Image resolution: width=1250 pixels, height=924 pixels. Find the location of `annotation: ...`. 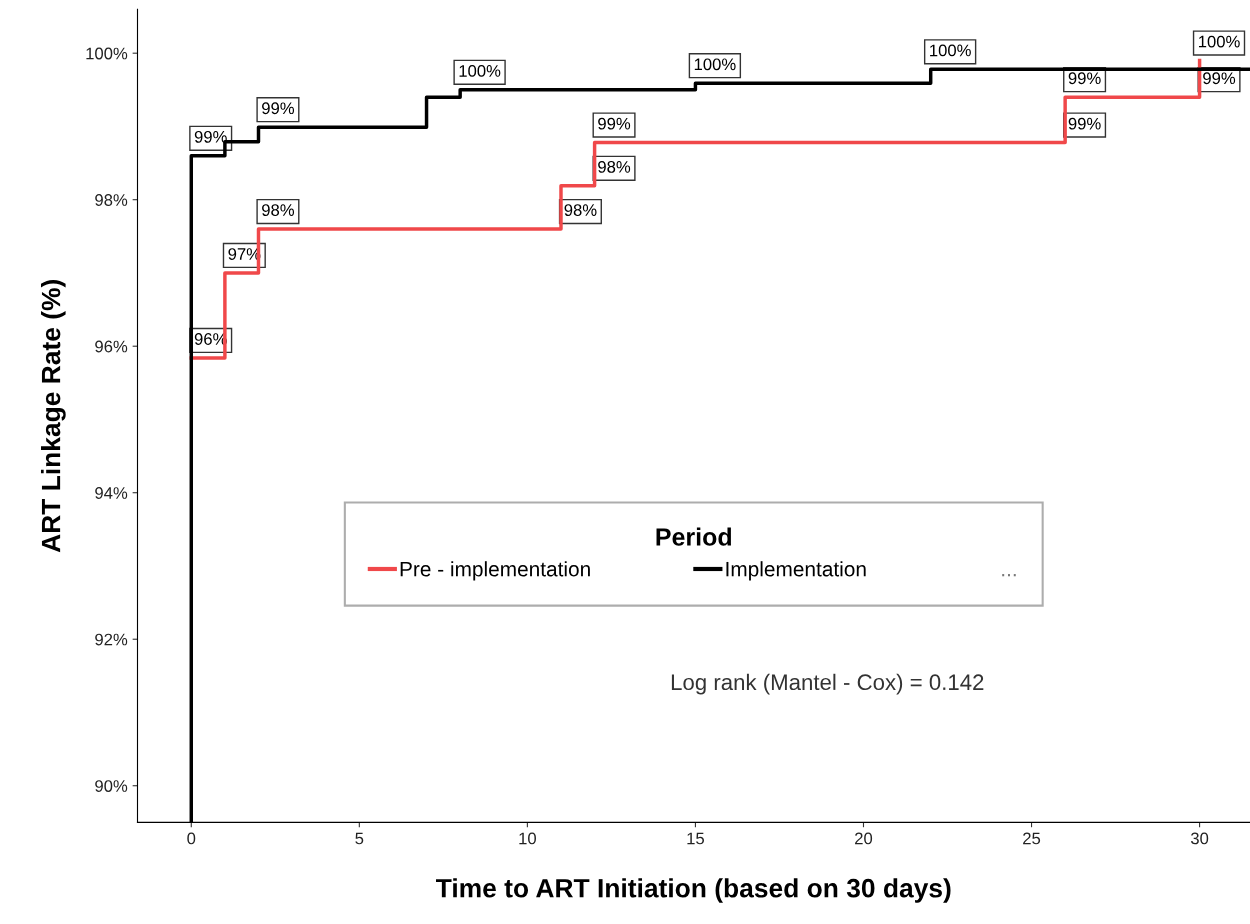

annotation: ... is located at coordinates (1009, 575).